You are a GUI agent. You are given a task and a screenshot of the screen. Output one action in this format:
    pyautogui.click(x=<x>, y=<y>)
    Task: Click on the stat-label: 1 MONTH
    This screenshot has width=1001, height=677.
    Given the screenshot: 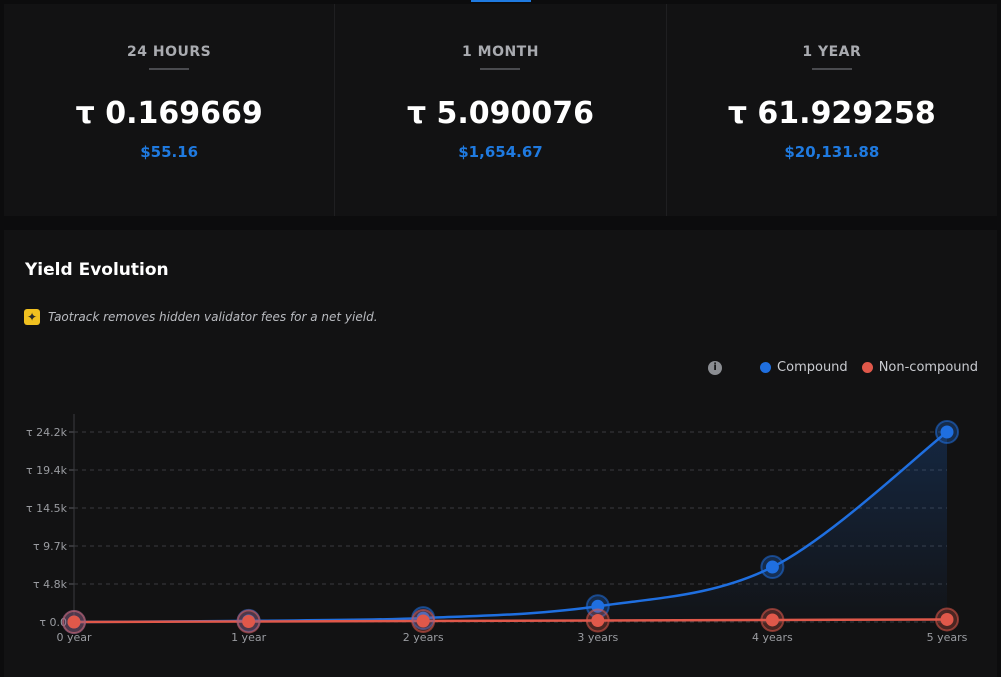 What is the action you would take?
    pyautogui.click(x=500, y=52)
    